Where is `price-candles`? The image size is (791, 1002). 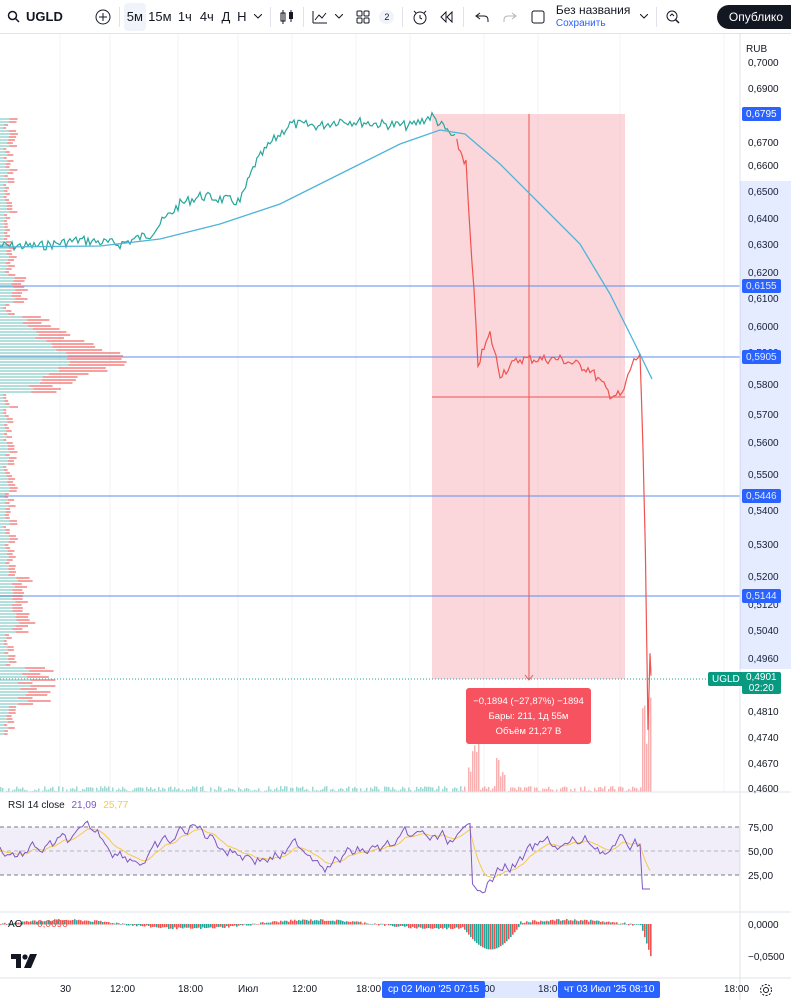 price-candles is located at coordinates (227, 181).